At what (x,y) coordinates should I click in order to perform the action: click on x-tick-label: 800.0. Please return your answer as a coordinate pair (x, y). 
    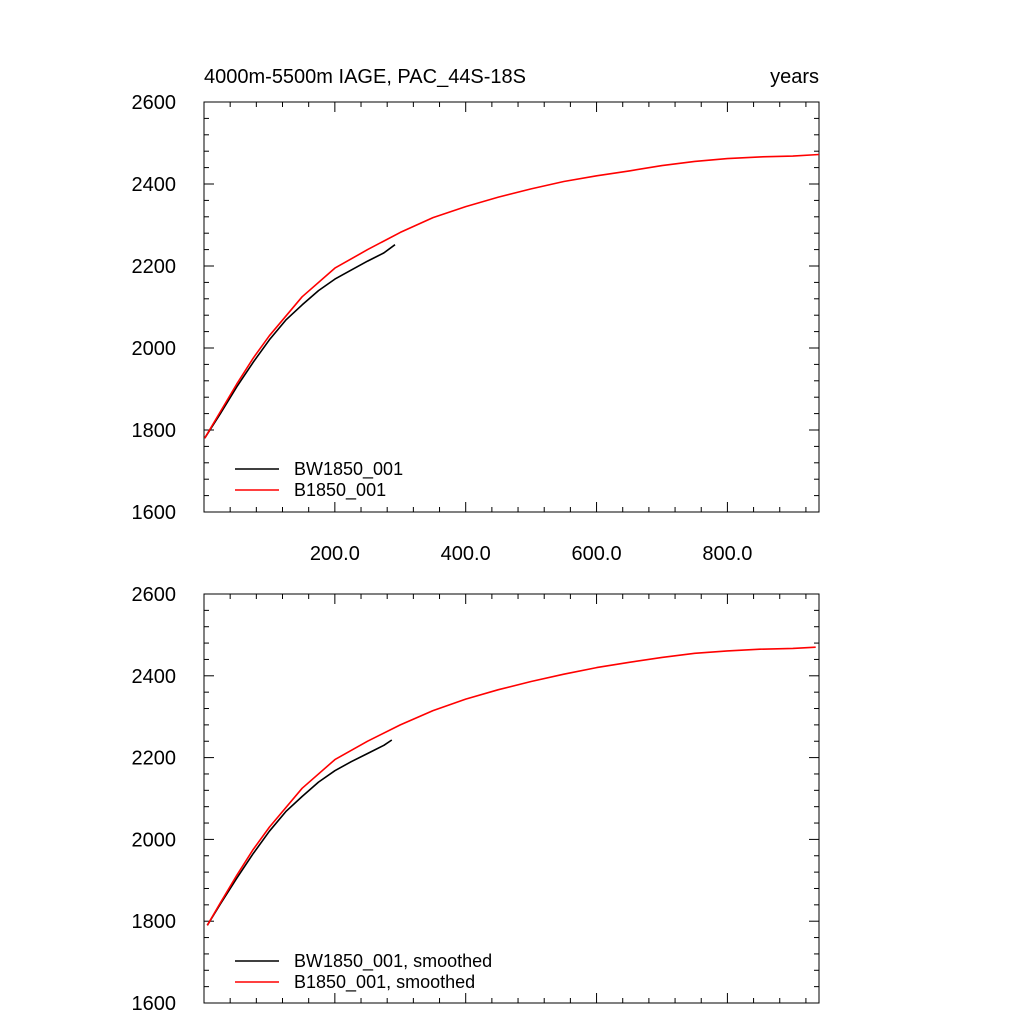
    Looking at the image, I should click on (727, 554).